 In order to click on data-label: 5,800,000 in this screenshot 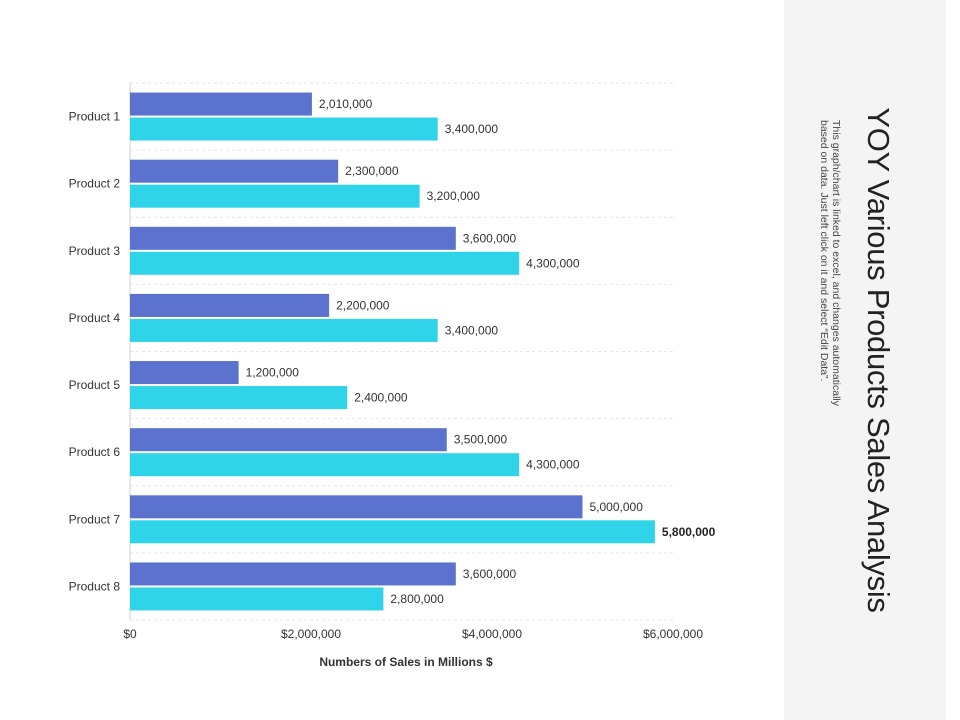, I will do `click(689, 532)`.